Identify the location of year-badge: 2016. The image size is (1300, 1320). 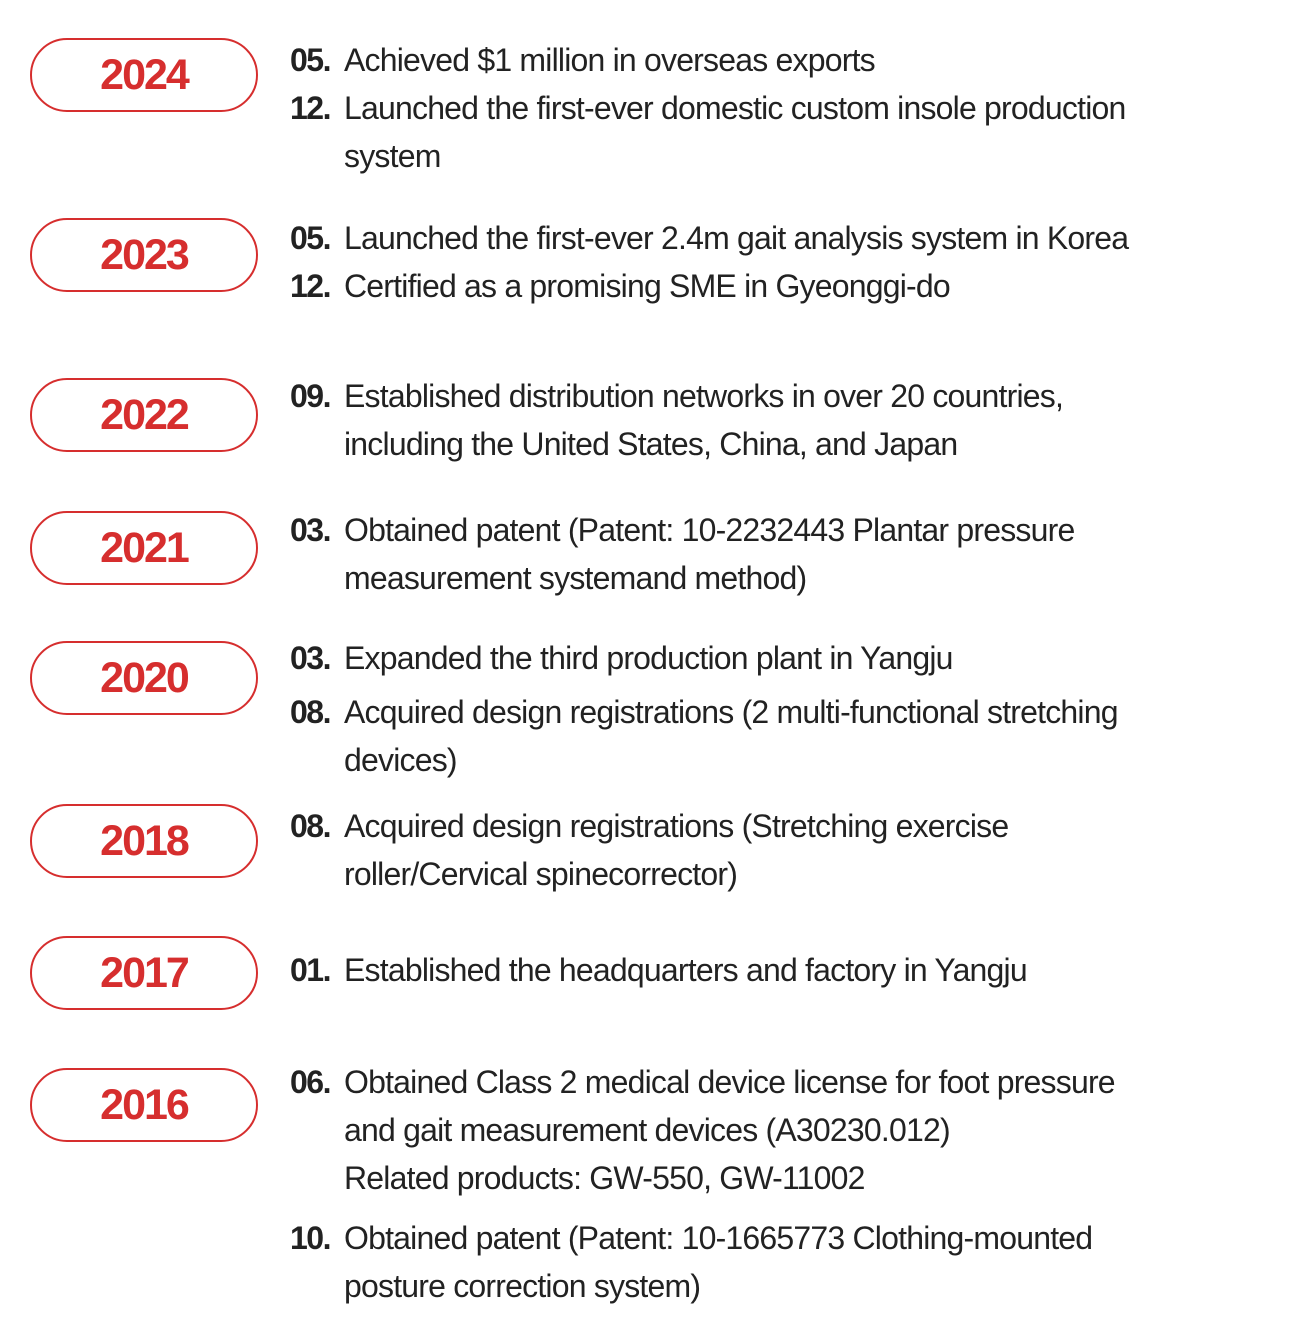
(144, 1105).